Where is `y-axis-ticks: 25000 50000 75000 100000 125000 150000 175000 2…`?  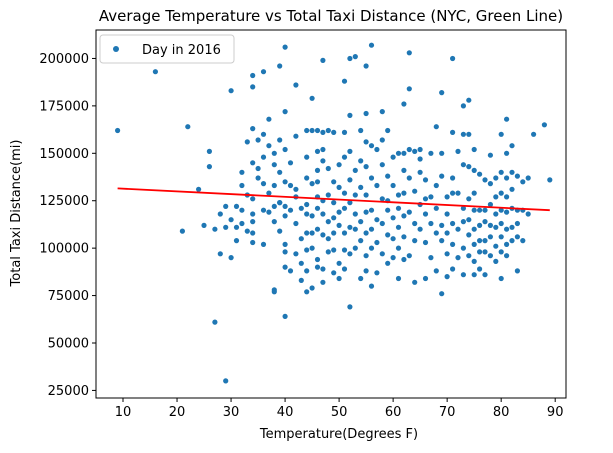
y-axis-ticks: 25000 50000 75000 100000 125000 150000 175000 2… is located at coordinates (67, 225).